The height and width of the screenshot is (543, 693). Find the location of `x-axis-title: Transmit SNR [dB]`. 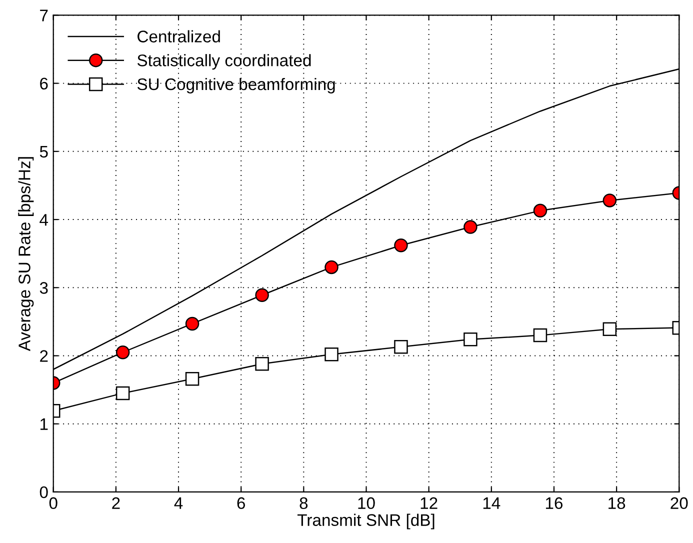

x-axis-title: Transmit SNR [dB] is located at coordinates (365, 522).